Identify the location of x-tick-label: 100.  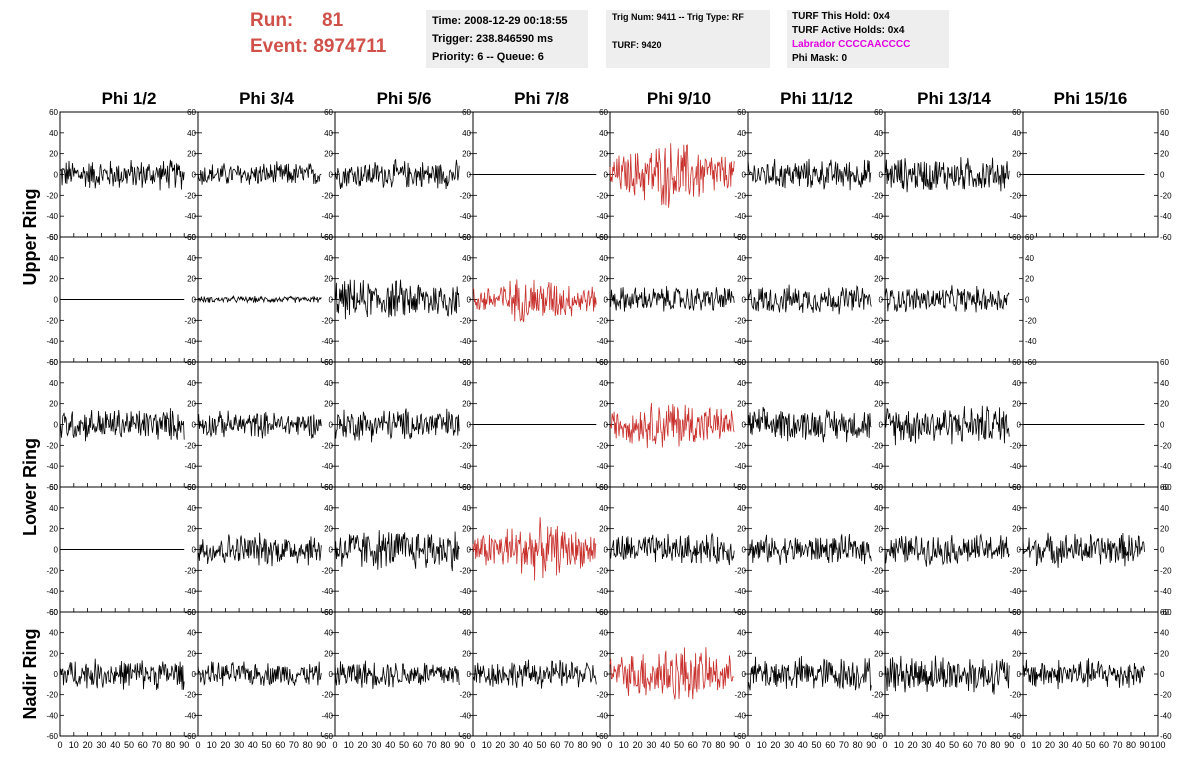
(1157, 745).